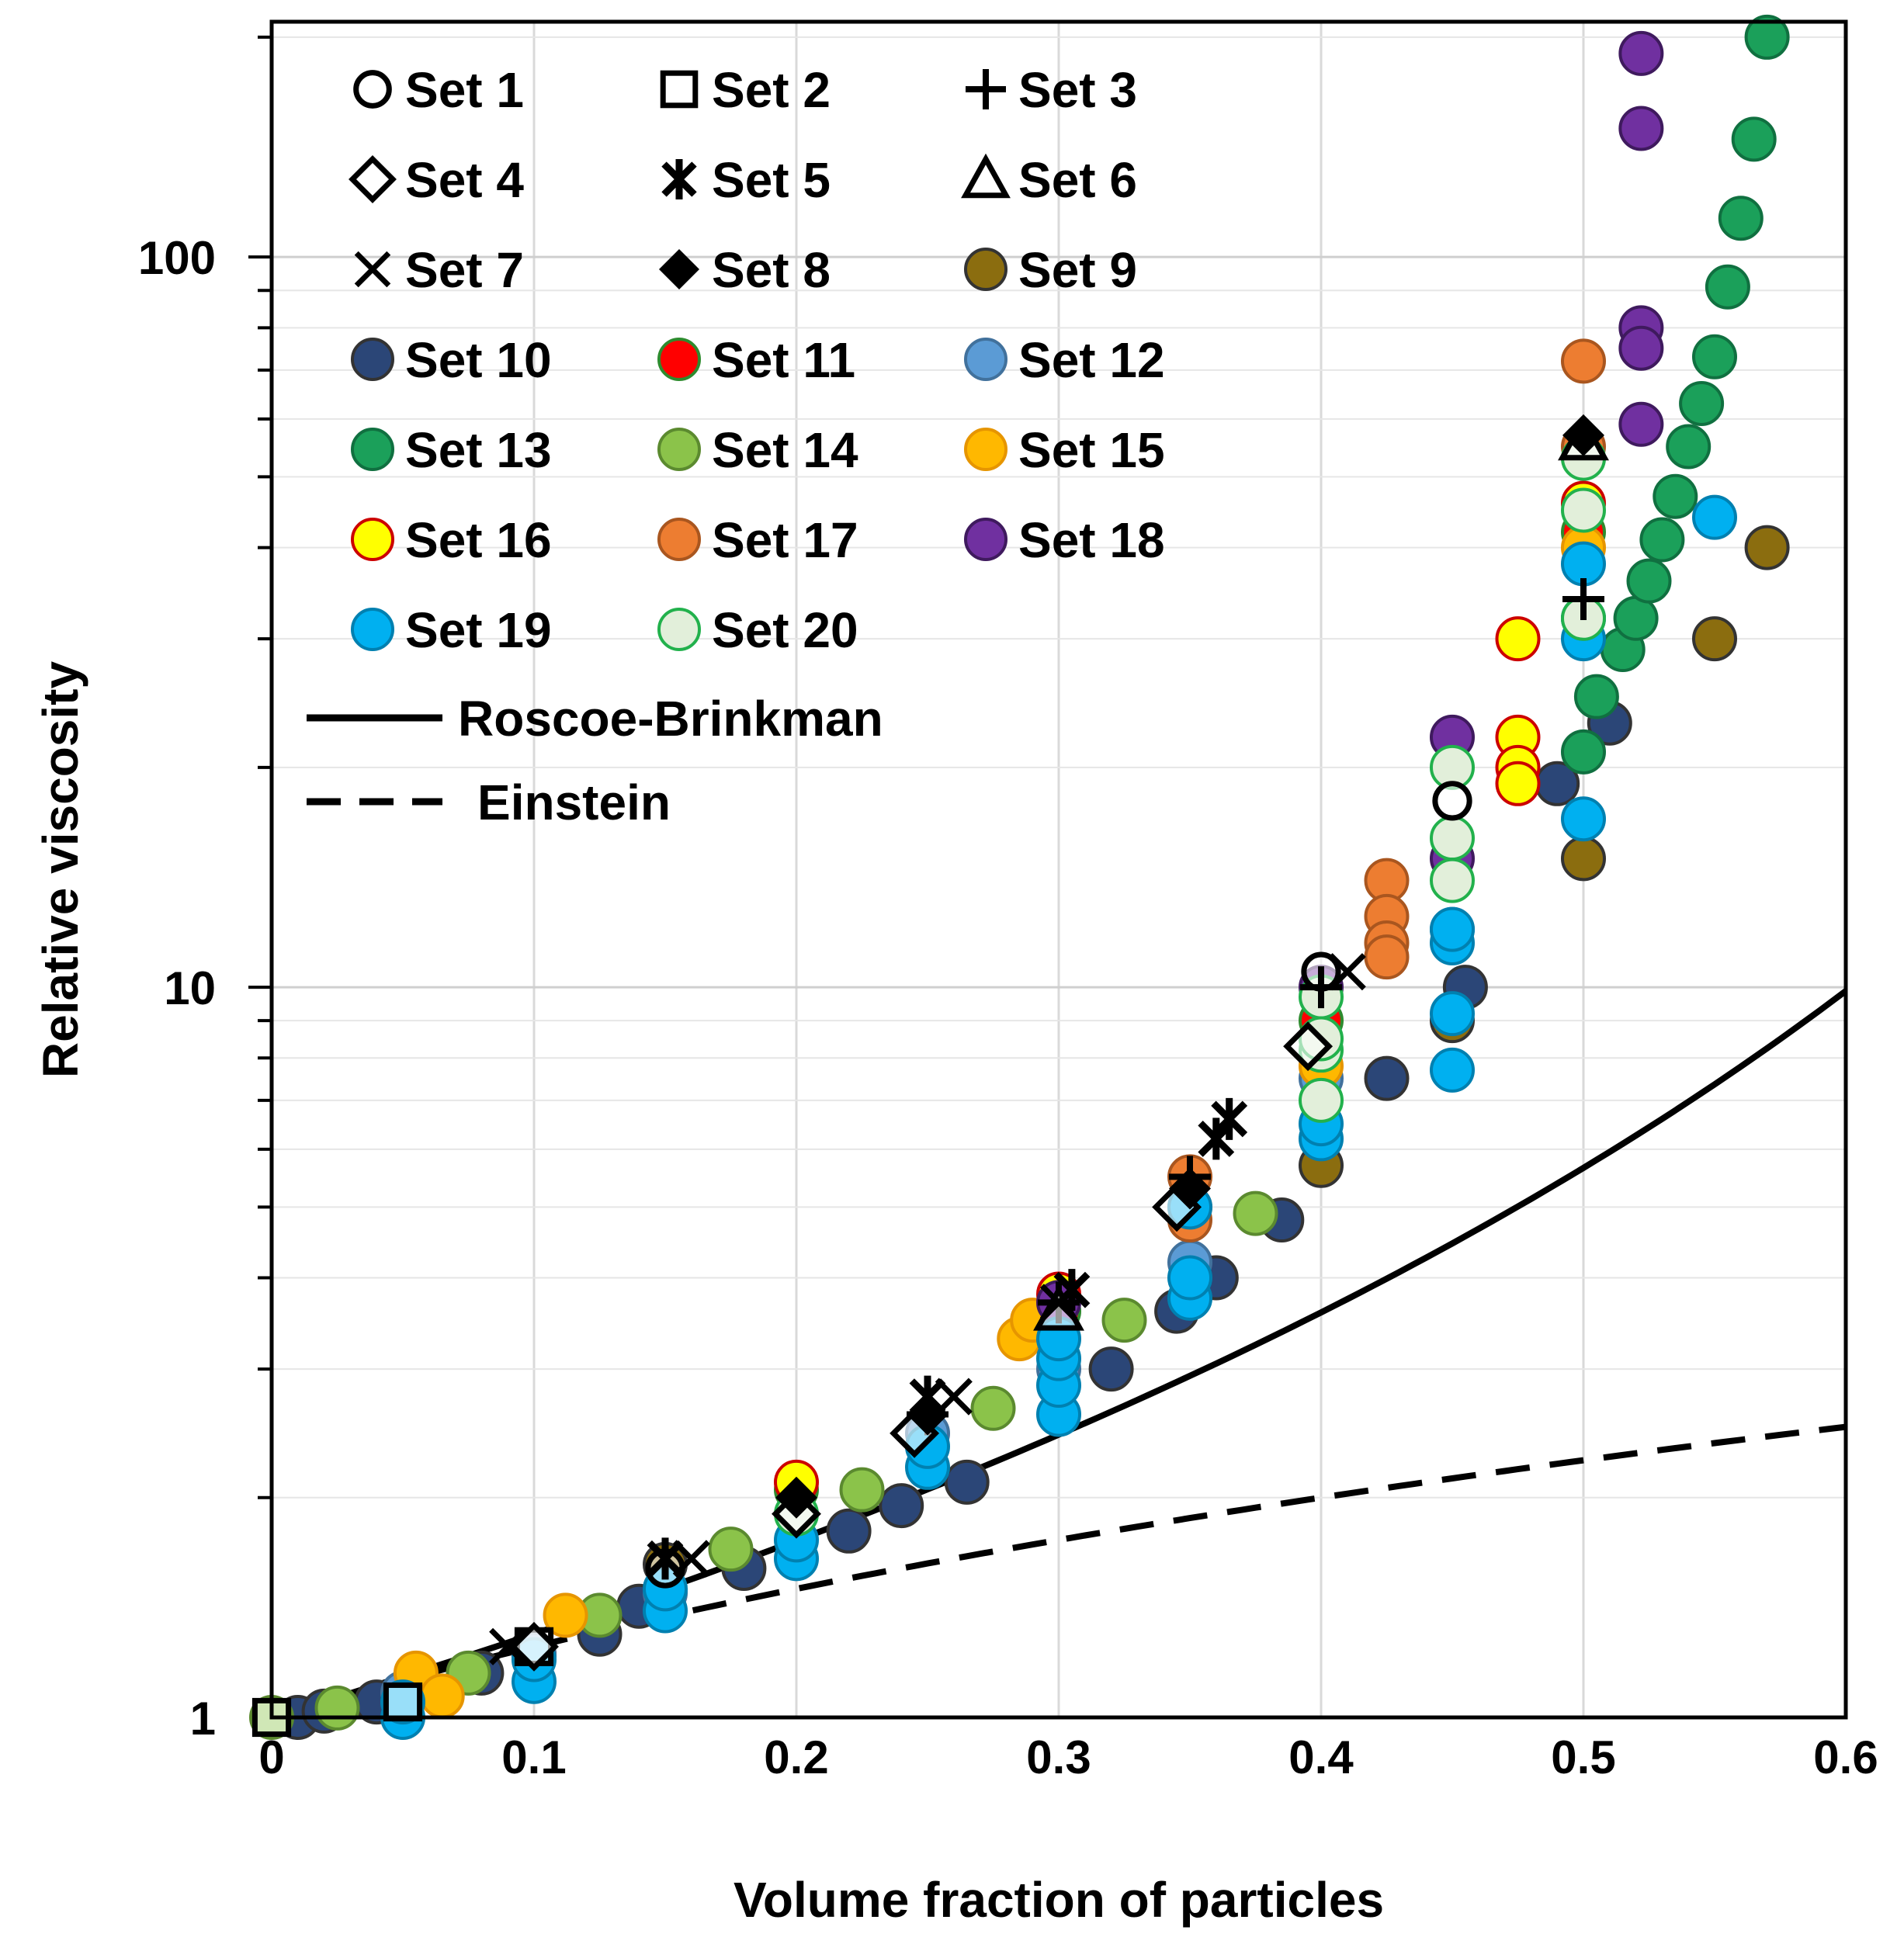 The height and width of the screenshot is (1958, 1904). Describe the element at coordinates (1059, 1900) in the screenshot. I see `x-axis-title: Volume fraction of particles` at that location.